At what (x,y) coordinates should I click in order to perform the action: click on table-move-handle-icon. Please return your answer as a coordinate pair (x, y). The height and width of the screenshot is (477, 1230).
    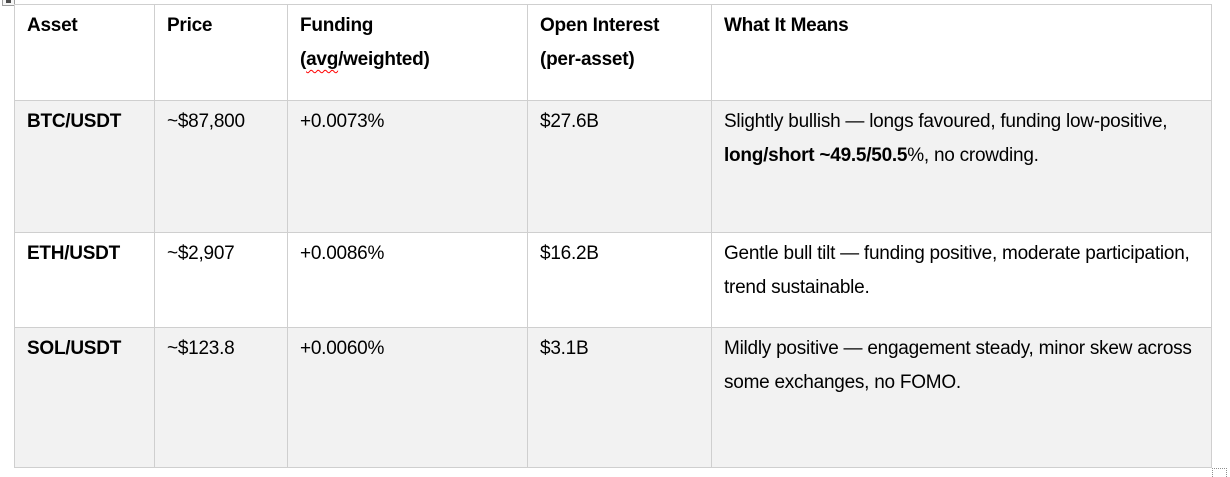
    Looking at the image, I should click on (8, 3).